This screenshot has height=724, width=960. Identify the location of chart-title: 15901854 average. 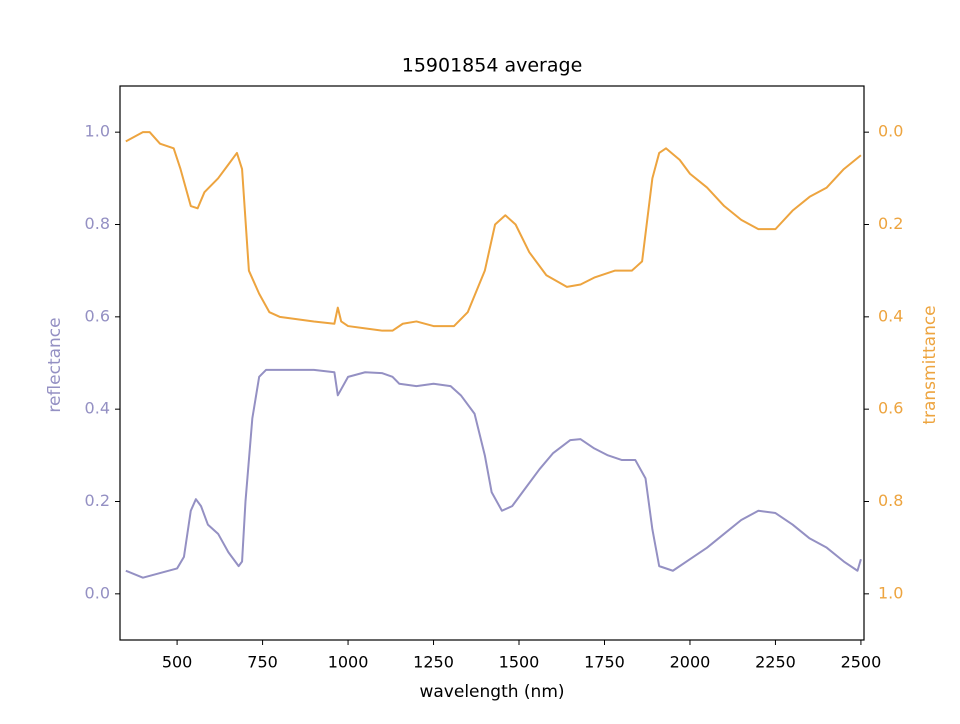
(492, 66).